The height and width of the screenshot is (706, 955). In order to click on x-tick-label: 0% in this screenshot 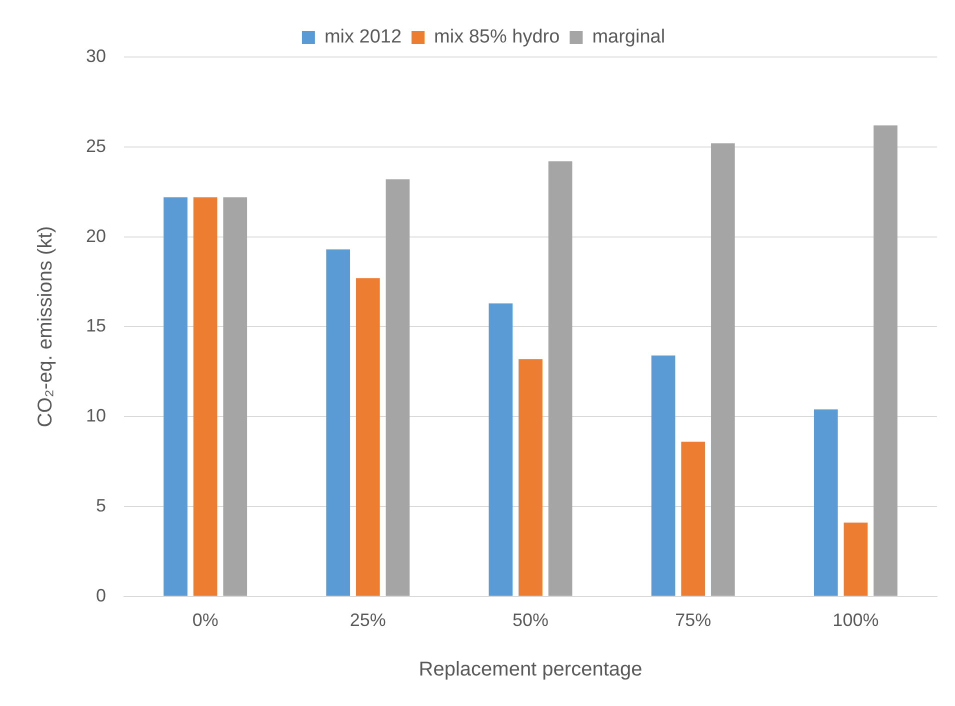, I will do `click(205, 620)`.